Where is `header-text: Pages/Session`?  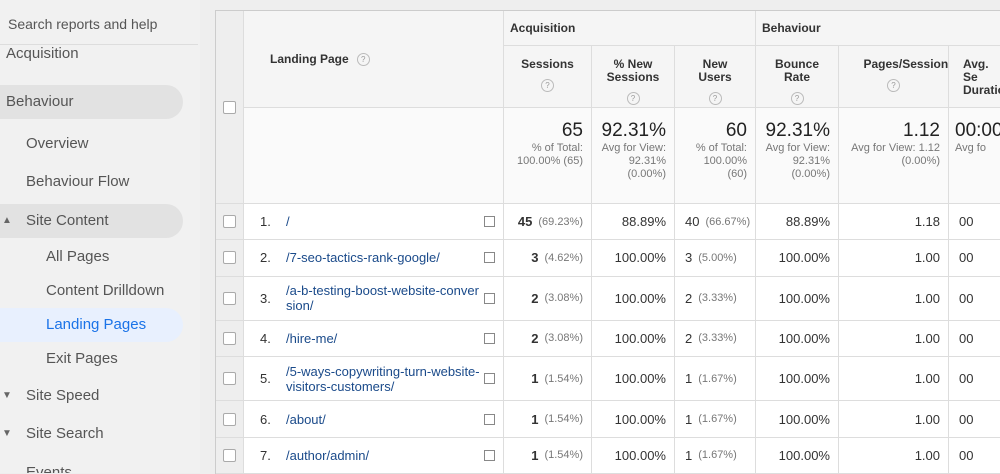 header-text: Pages/Session is located at coordinates (906, 64).